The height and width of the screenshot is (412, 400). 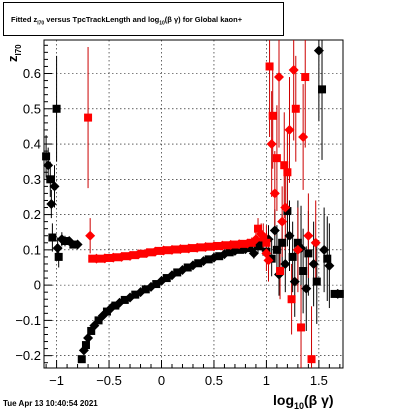 I want to click on x-tick-label: 1.5, so click(x=319, y=380).